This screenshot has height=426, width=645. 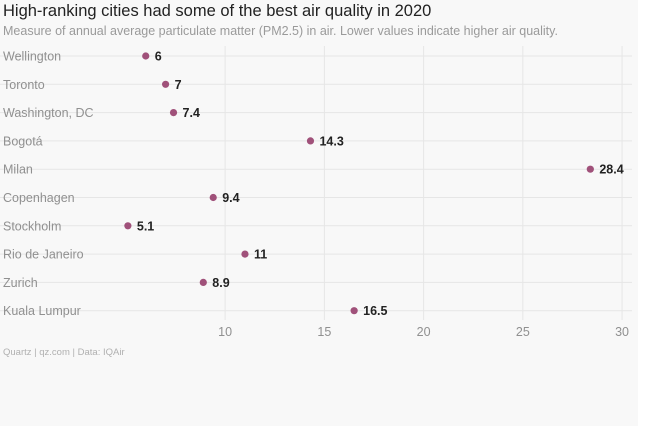 What do you see at coordinates (32, 57) in the screenshot?
I see `city-label: Wellington` at bounding box center [32, 57].